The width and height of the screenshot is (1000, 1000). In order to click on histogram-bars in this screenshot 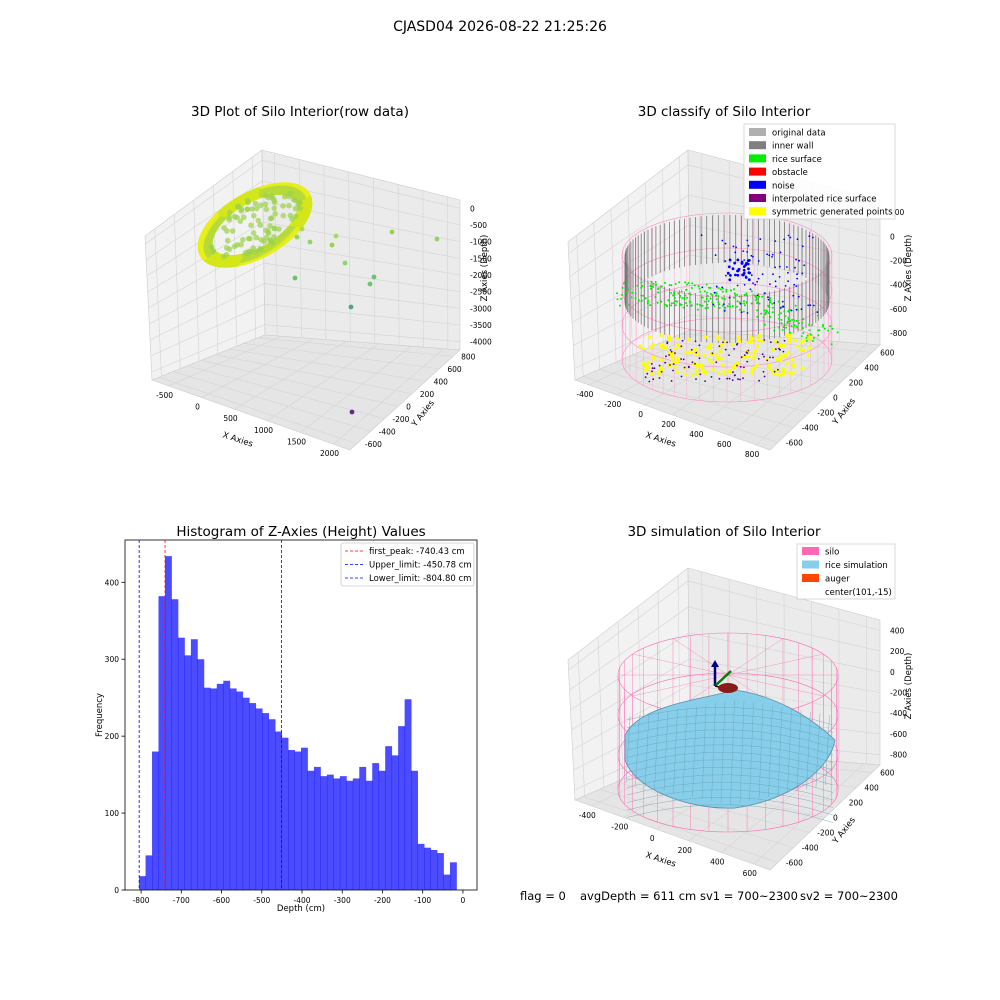, I will do `click(298, 723)`.